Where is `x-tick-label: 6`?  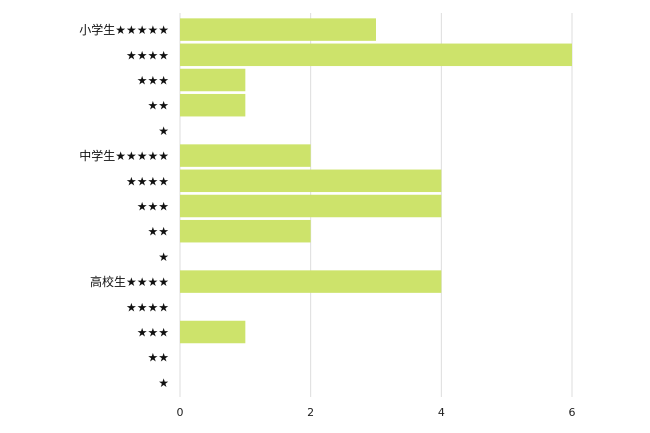 x-tick-label: 6 is located at coordinates (572, 412).